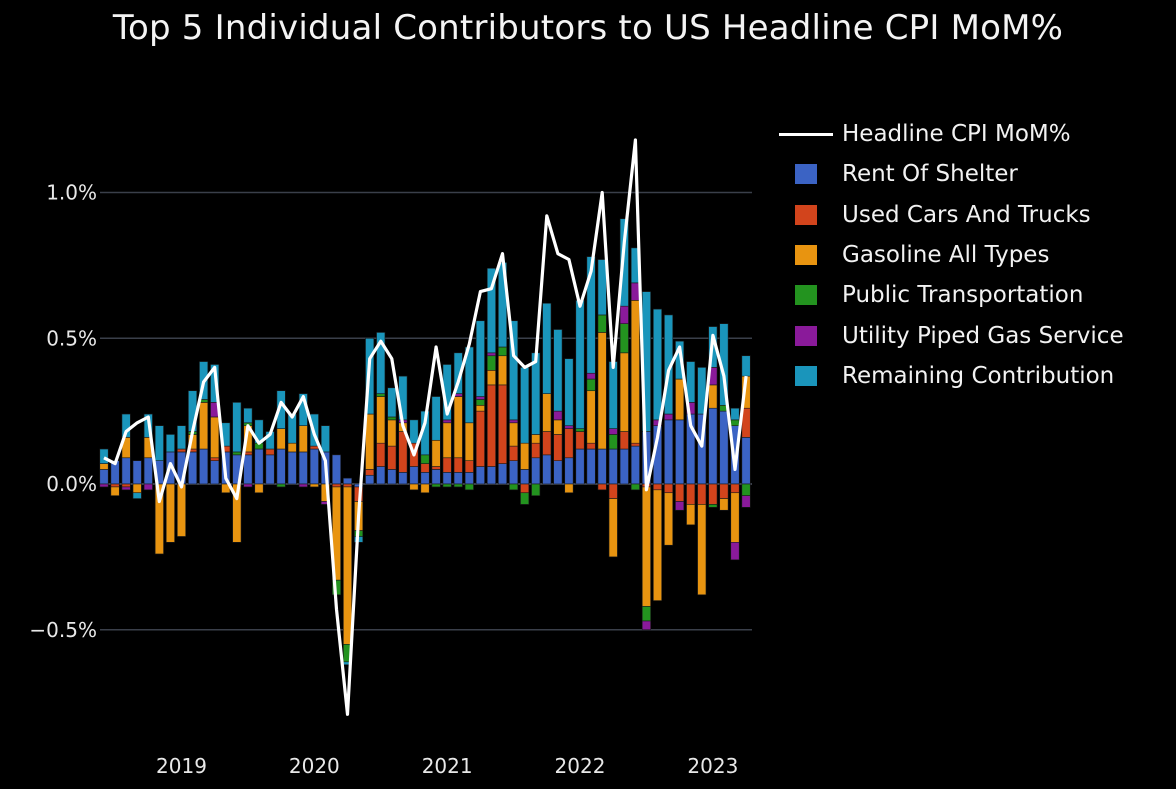 The width and height of the screenshot is (1176, 789). Describe the element at coordinates (950, 376) in the screenshot. I see `legend-item: Remaining Contribution` at that location.